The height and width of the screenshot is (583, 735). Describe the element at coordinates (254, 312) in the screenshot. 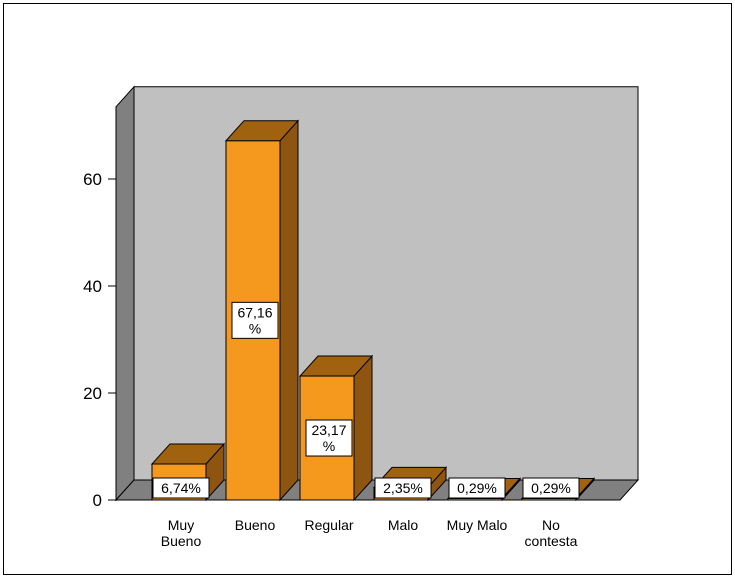

I see `data-label-text: 67,16` at that location.